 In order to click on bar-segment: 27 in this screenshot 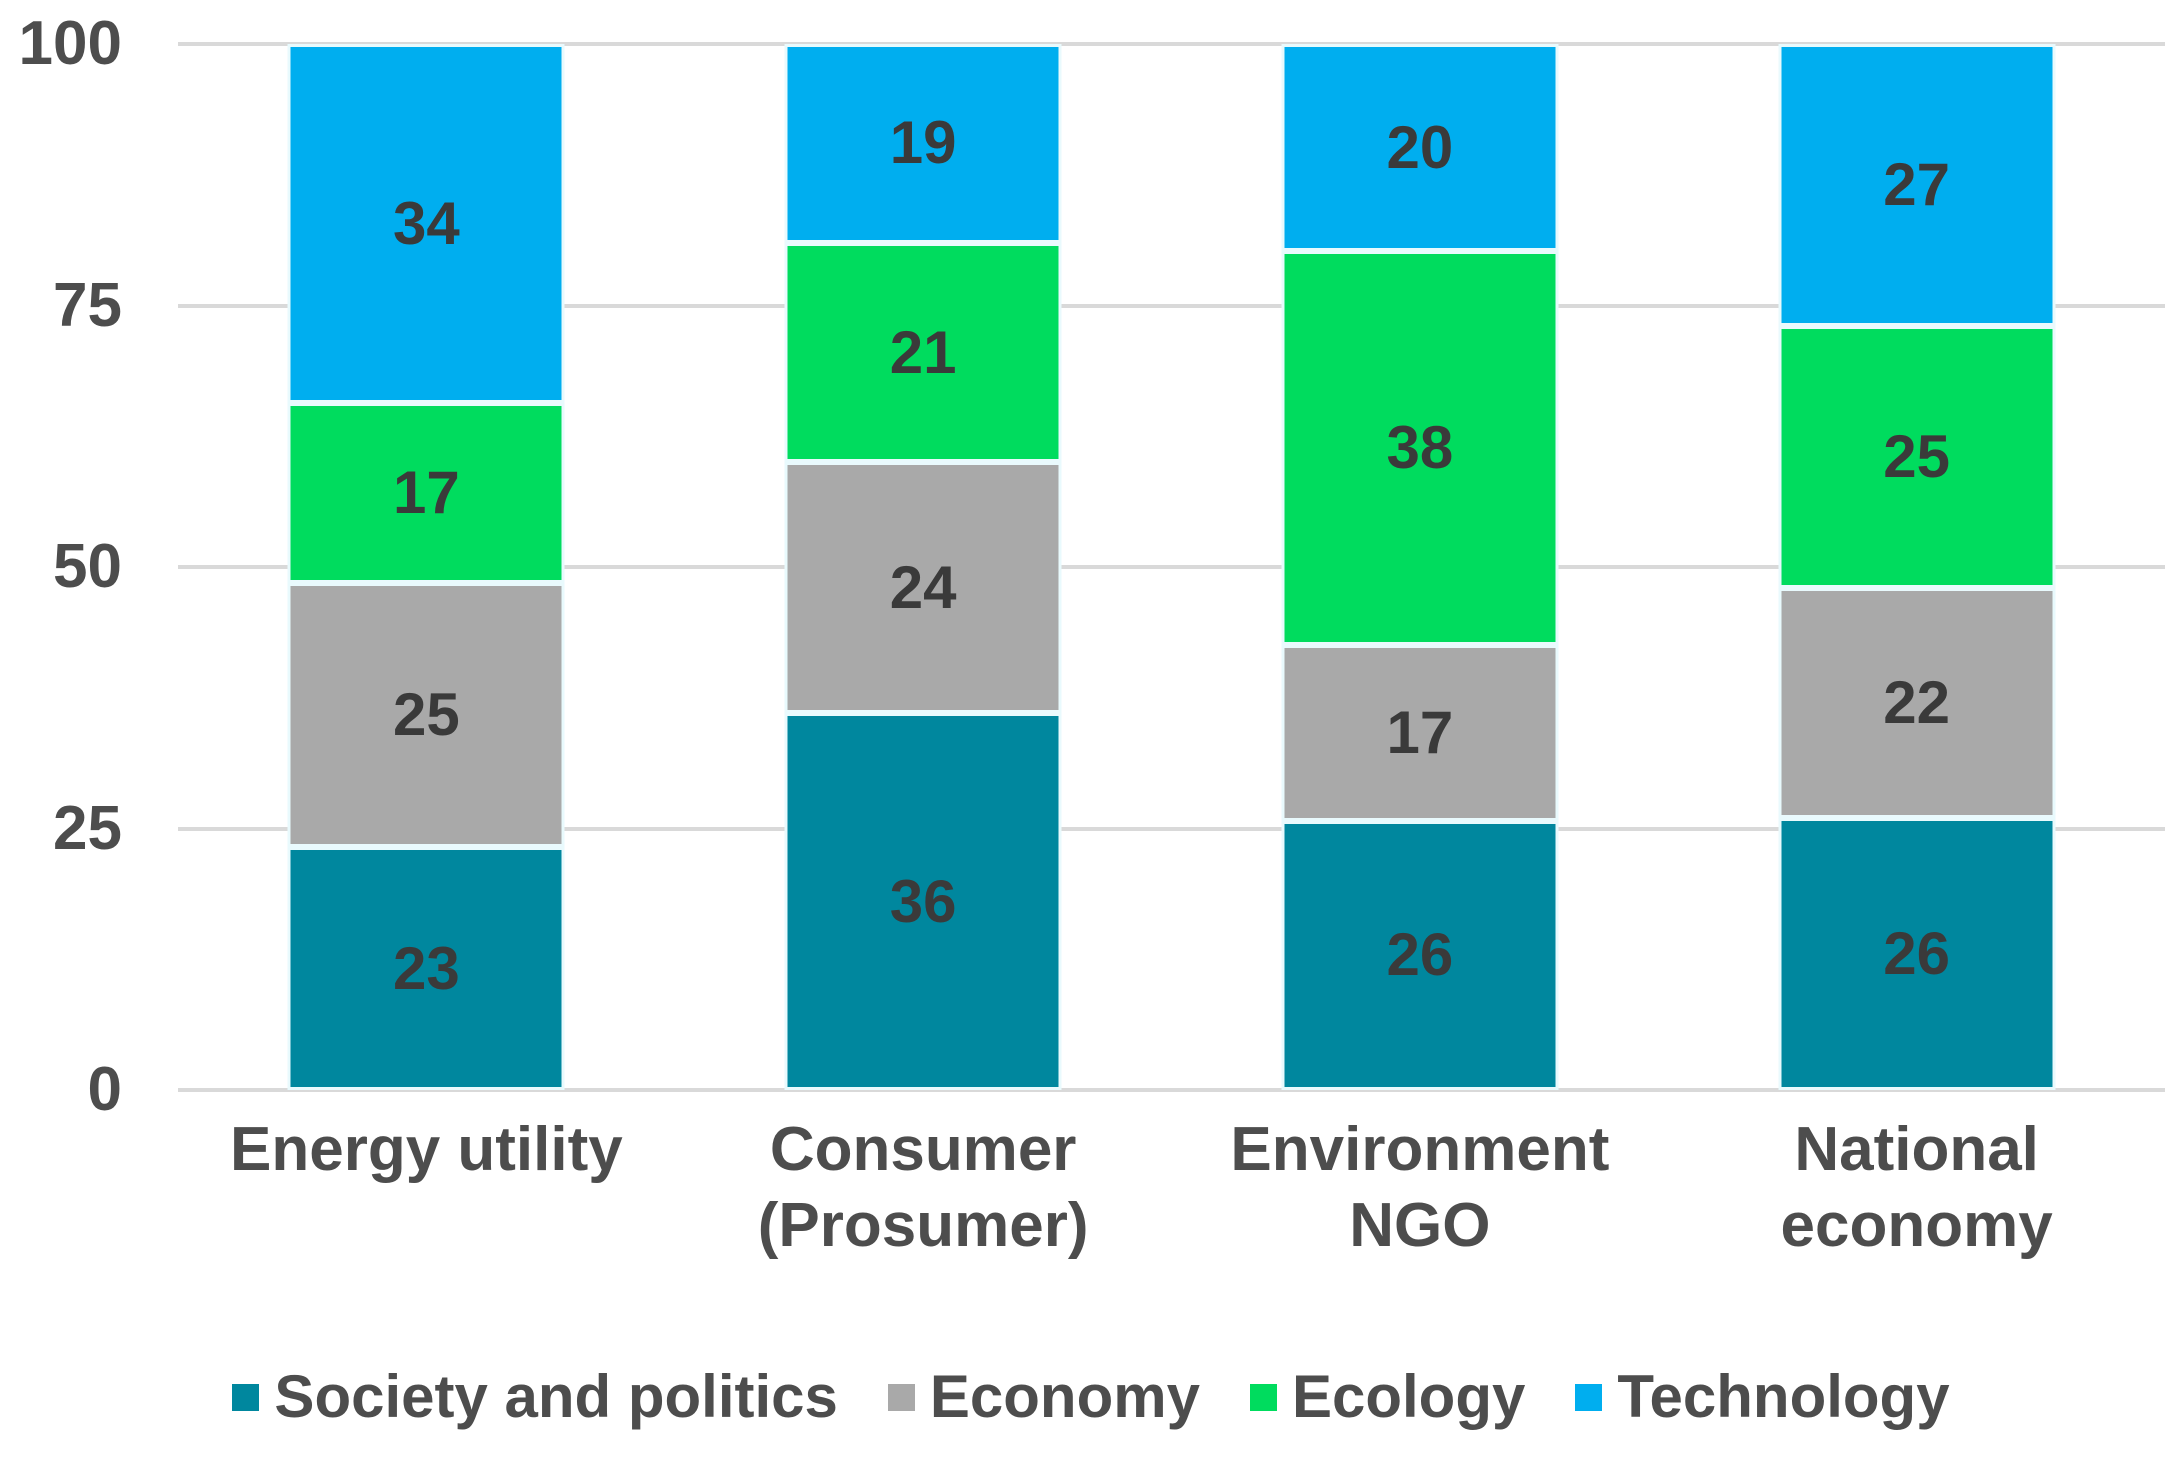, I will do `click(1917, 185)`.